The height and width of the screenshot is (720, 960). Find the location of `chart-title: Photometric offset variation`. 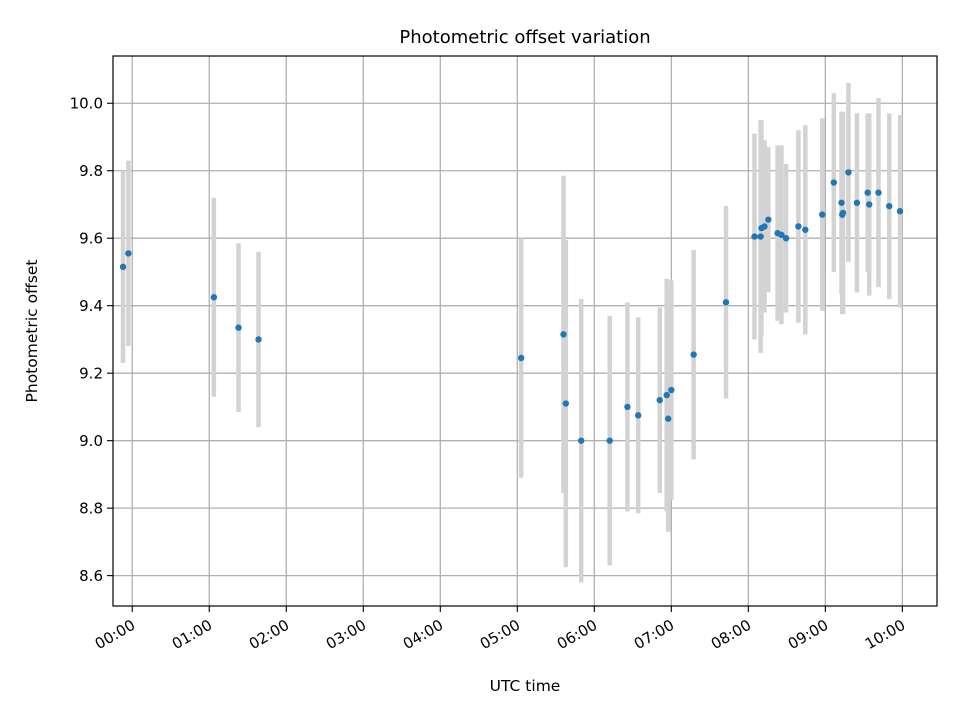

chart-title: Photometric offset variation is located at coordinates (524, 37).